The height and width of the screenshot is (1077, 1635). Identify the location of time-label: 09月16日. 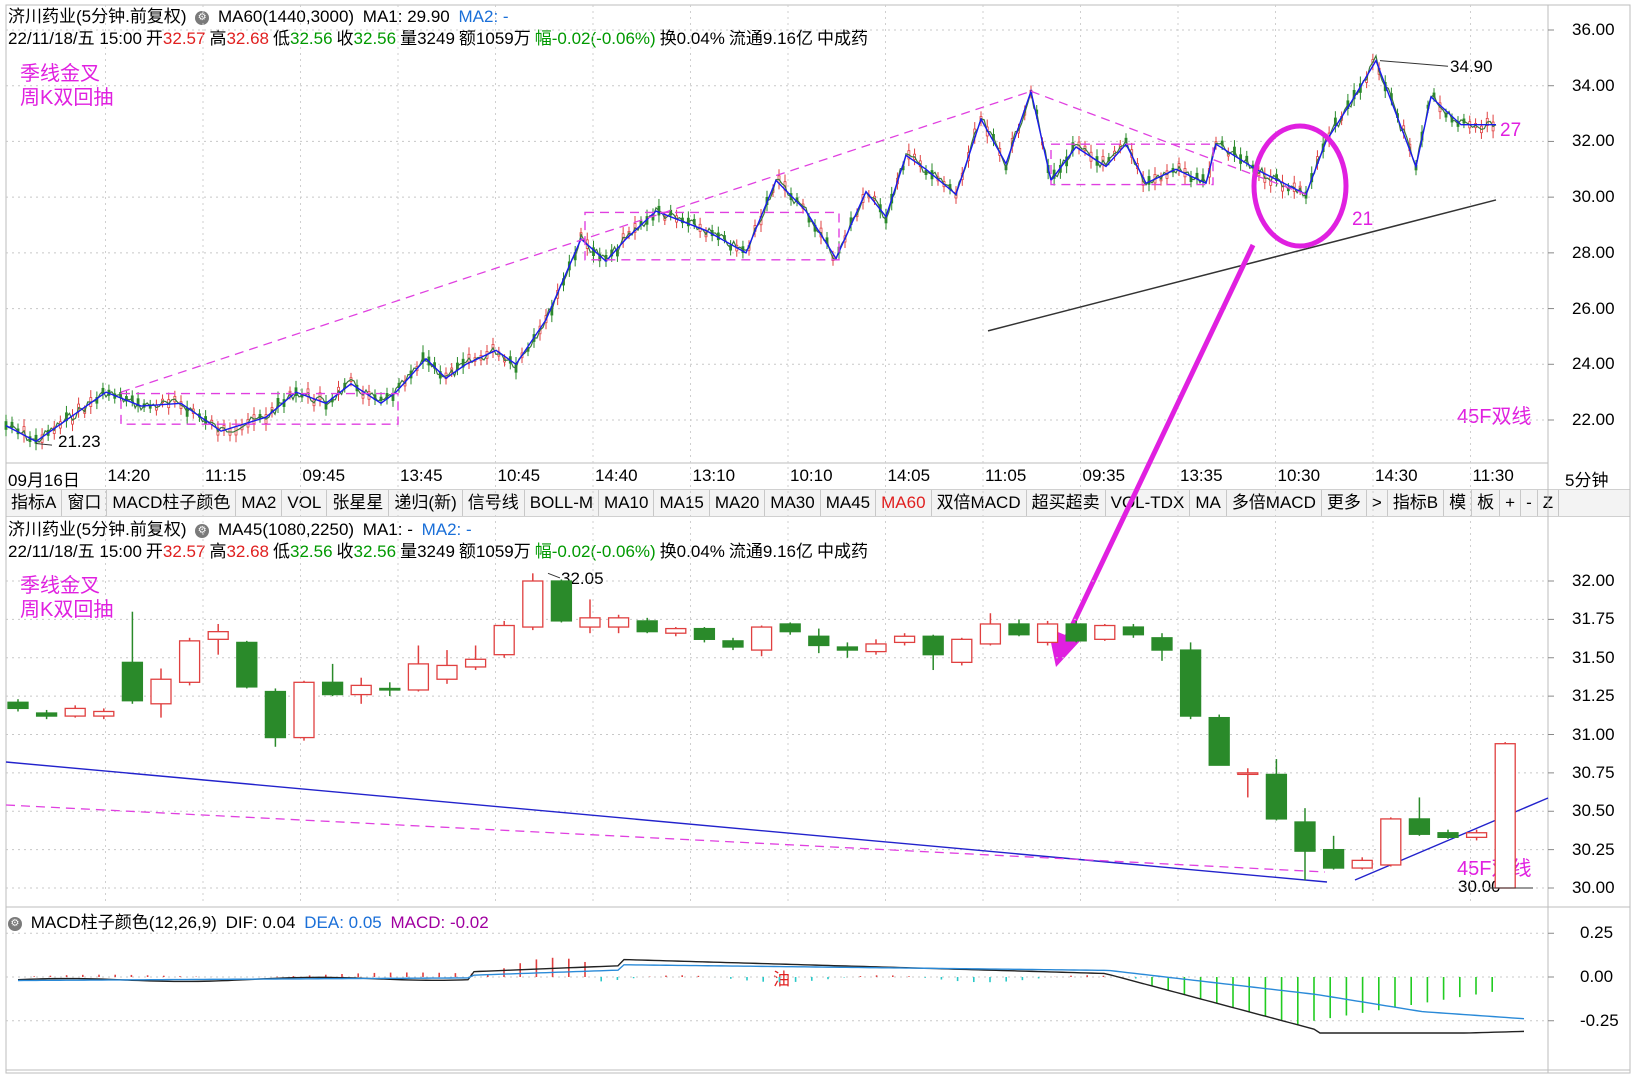
(44, 480).